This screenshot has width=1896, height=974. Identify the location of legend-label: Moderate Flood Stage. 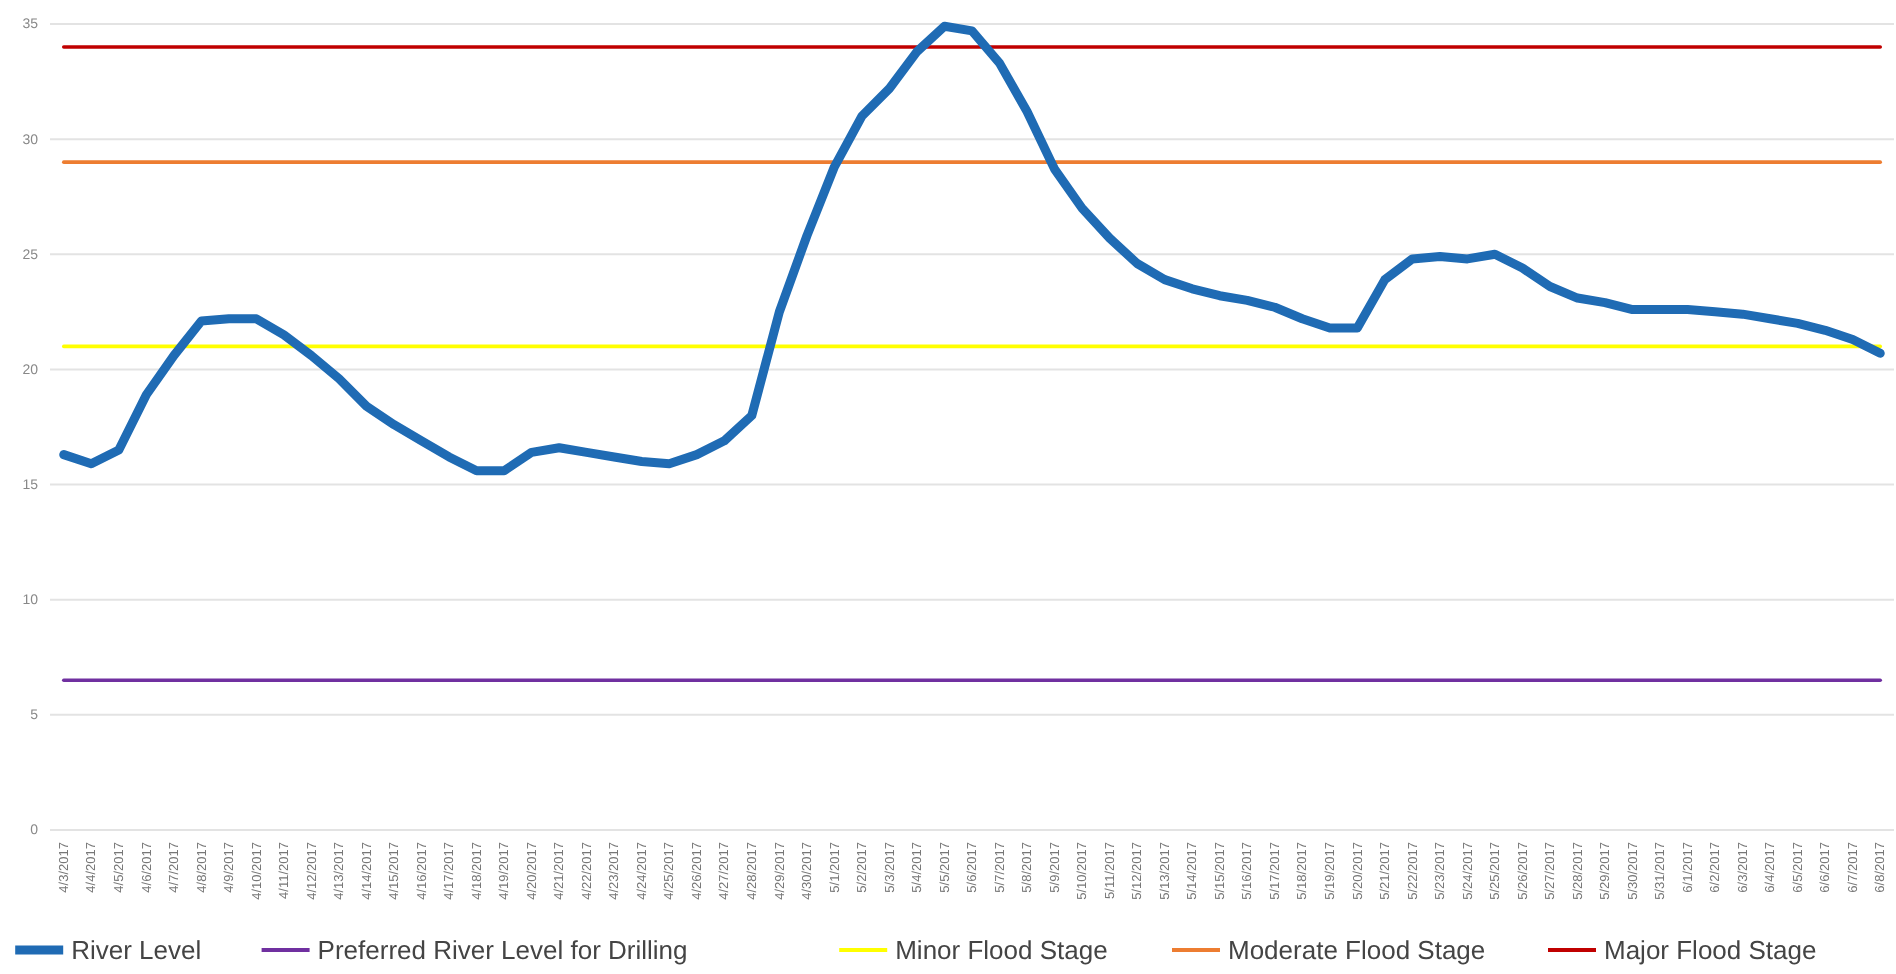
(1357, 950).